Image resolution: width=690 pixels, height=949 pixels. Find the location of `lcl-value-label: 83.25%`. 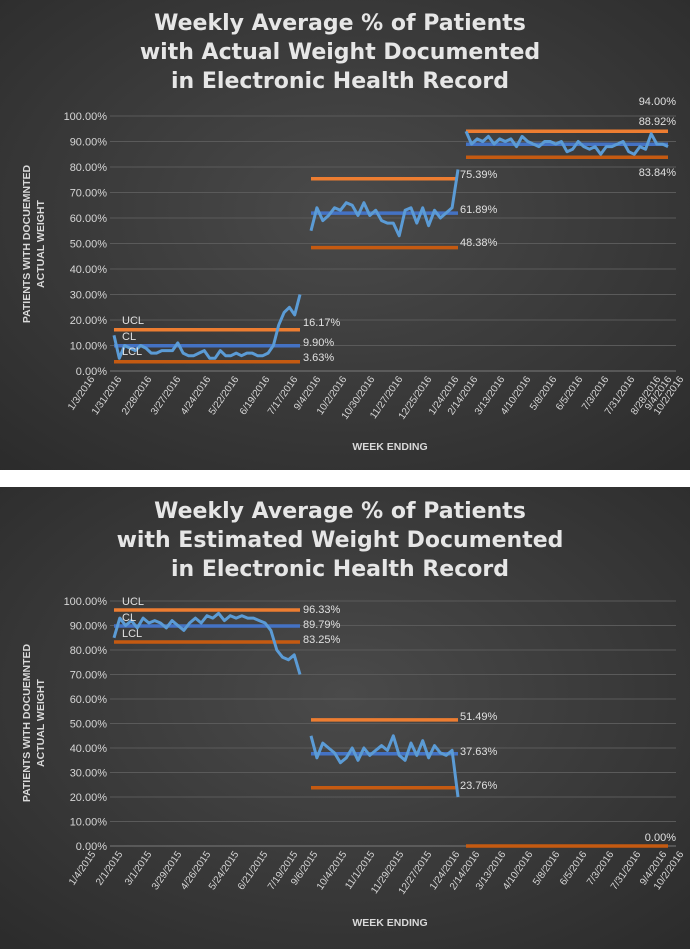

lcl-value-label: 83.25% is located at coordinates (322, 640).